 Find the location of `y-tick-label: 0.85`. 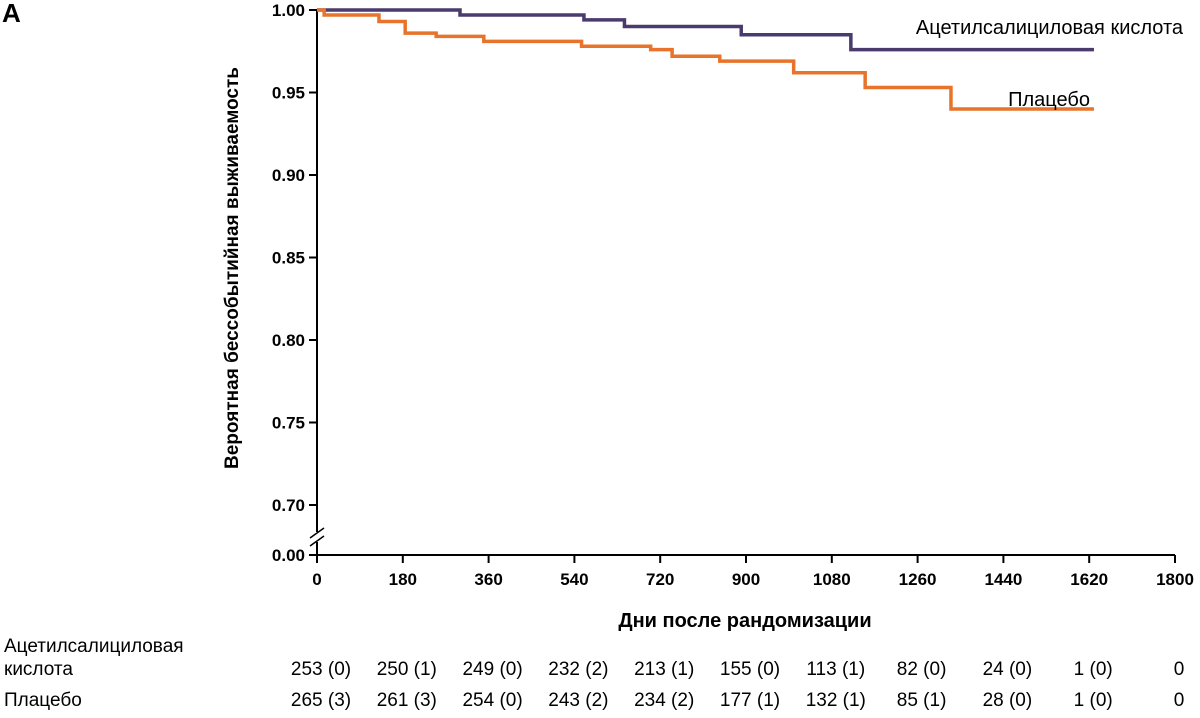

y-tick-label: 0.85 is located at coordinates (288, 258).